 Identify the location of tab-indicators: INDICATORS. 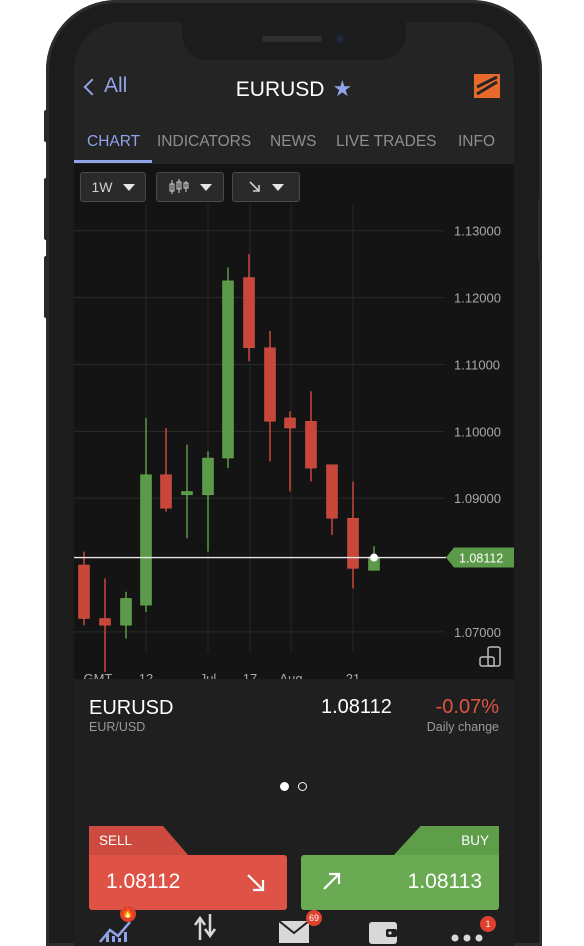
(204, 141).